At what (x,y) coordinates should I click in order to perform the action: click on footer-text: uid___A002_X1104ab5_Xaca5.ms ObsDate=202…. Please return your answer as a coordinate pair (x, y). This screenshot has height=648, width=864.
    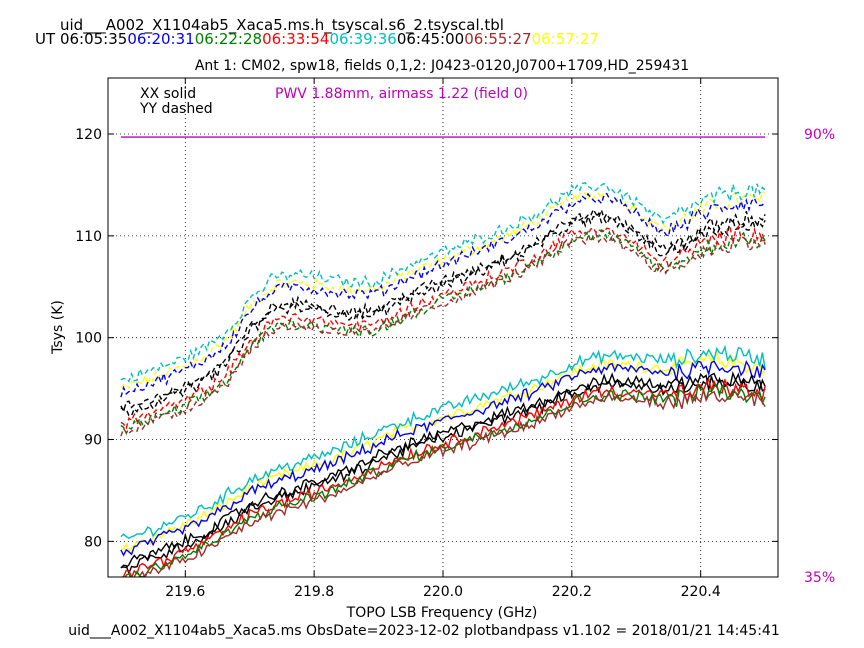
    Looking at the image, I should click on (424, 631).